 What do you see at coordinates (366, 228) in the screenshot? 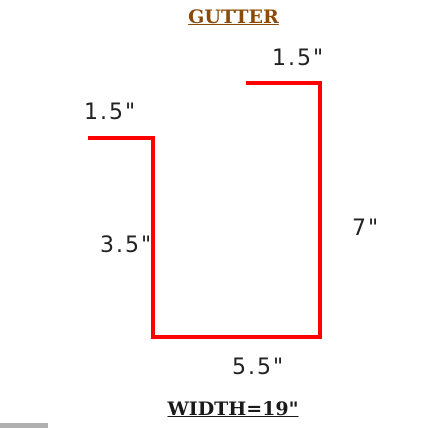
I see `right-wall-dimension: 7"` at bounding box center [366, 228].